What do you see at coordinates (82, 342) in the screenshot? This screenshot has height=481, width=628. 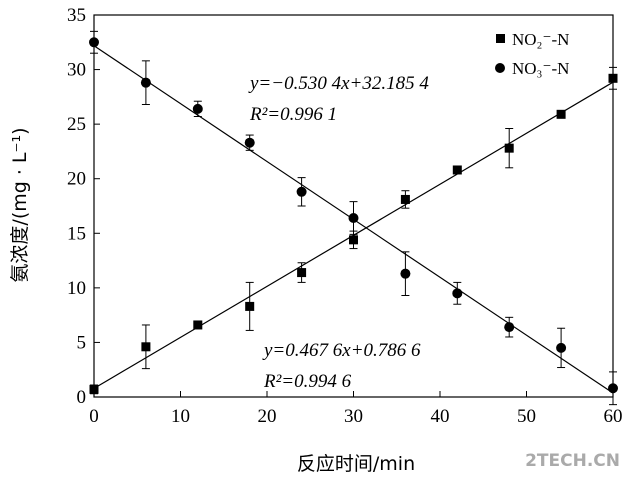 I see `y-tick-label: 5` at bounding box center [82, 342].